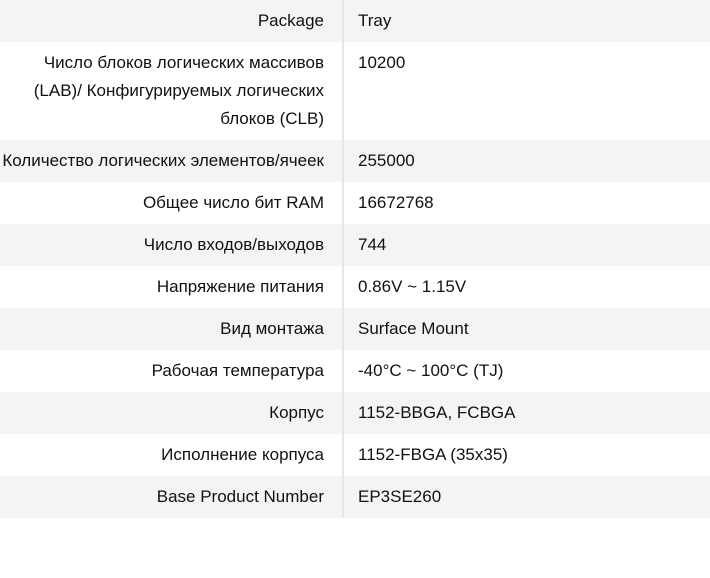 Image resolution: width=710 pixels, height=578 pixels. I want to click on spec-value: 16672768, so click(396, 202).